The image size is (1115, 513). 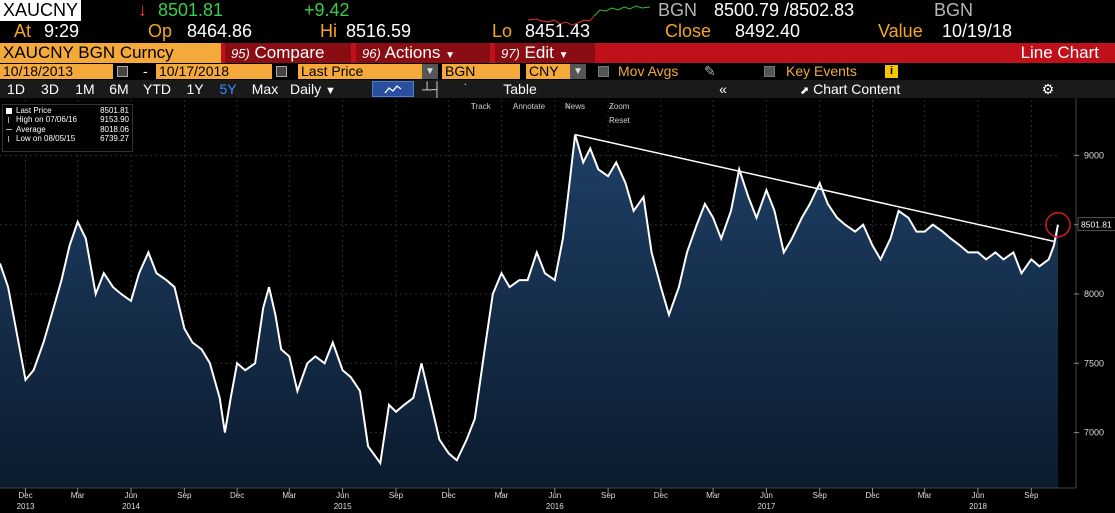 What do you see at coordinates (50, 89) in the screenshot?
I see `range-3d: 3D` at bounding box center [50, 89].